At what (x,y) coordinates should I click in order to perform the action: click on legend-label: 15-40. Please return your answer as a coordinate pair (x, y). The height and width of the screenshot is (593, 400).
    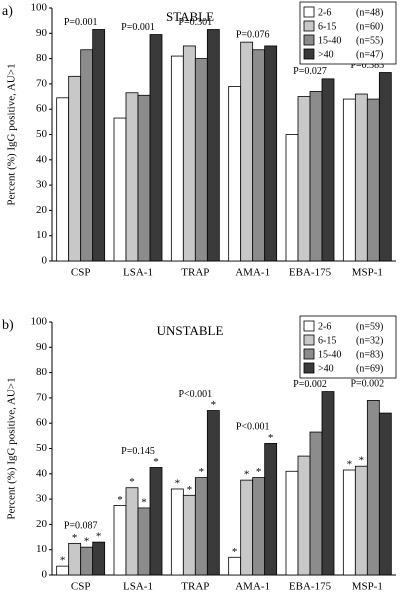
    Looking at the image, I should click on (329, 354).